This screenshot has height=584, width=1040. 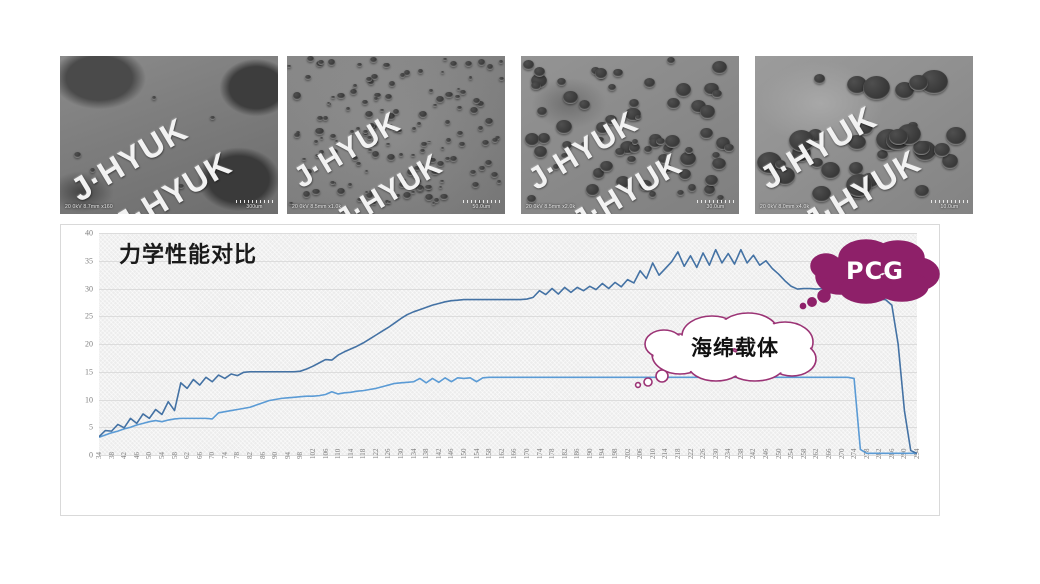 What do you see at coordinates (89, 344) in the screenshot?
I see `chart-y-tick: 20` at bounding box center [89, 344].